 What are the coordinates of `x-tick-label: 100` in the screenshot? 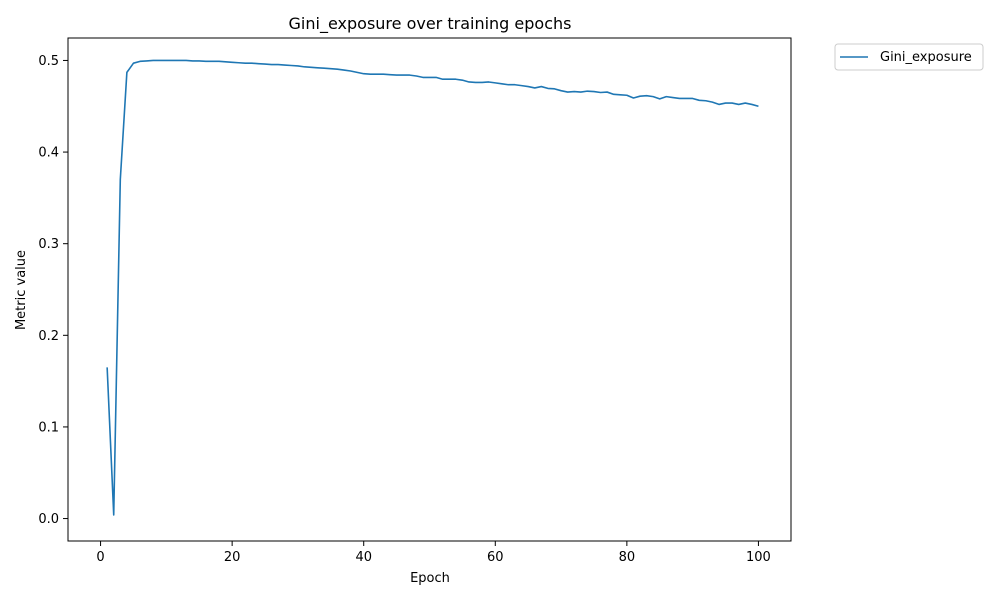 It's located at (758, 557).